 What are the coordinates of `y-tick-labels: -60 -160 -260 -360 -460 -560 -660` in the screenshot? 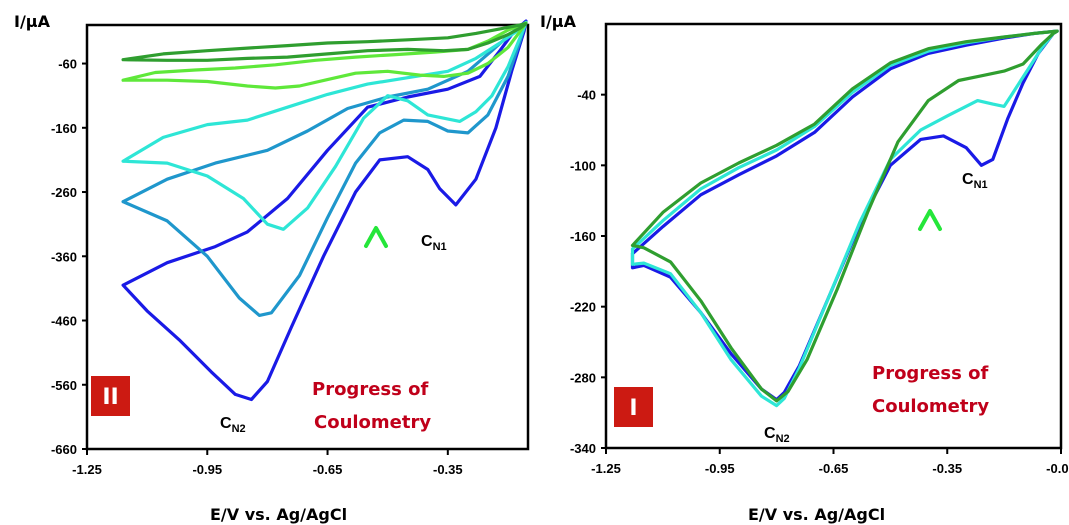 It's located at (69, 257).